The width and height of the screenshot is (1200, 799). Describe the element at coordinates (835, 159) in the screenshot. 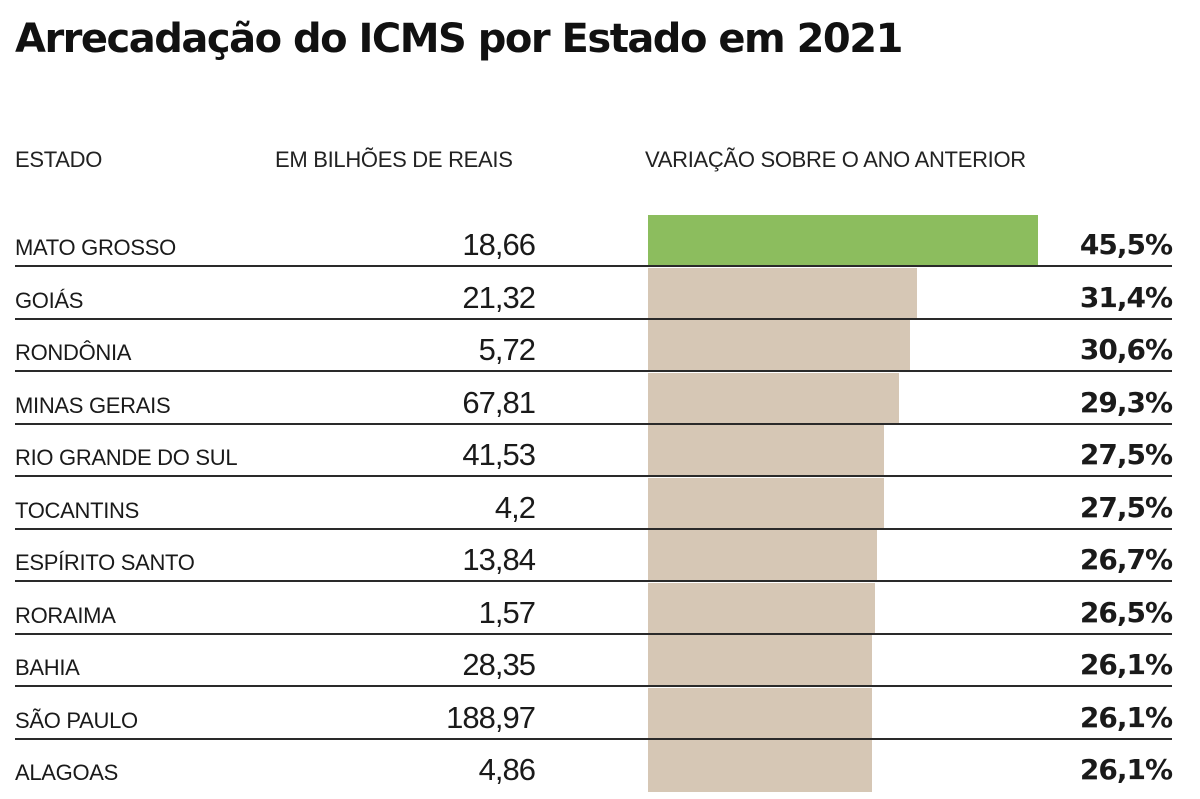

I see `column-header-variacao: VARIAÇÃO SOBRE O ANO ANTERIOR` at that location.